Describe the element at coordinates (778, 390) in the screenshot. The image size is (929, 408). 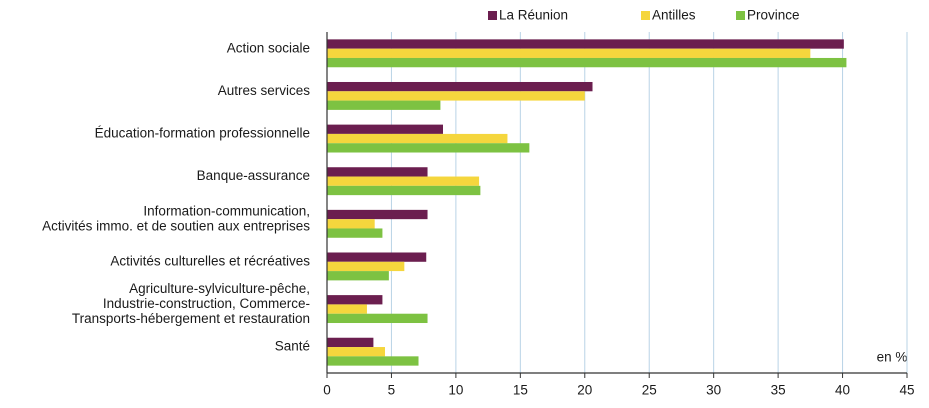
I see `x-tick-label: 35` at that location.